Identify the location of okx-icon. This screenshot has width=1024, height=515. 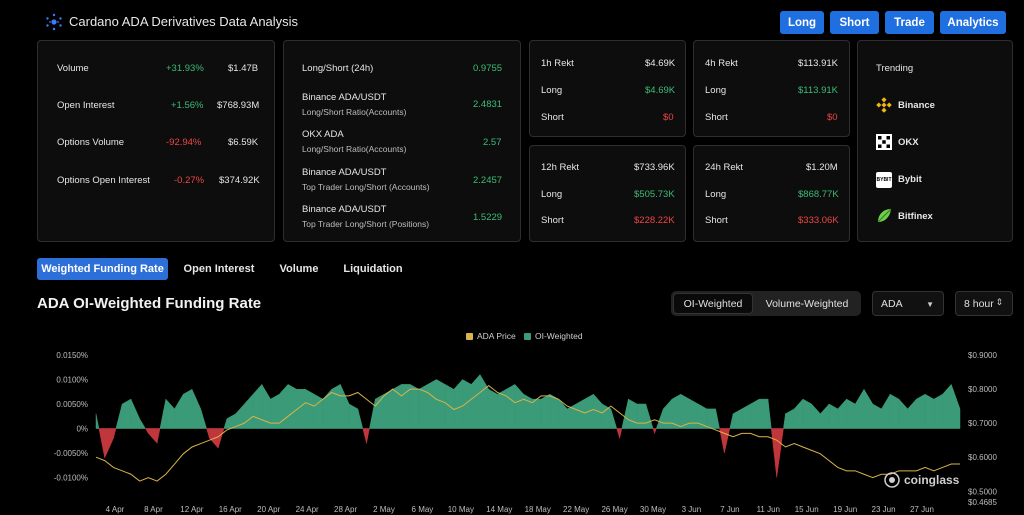
(884, 142).